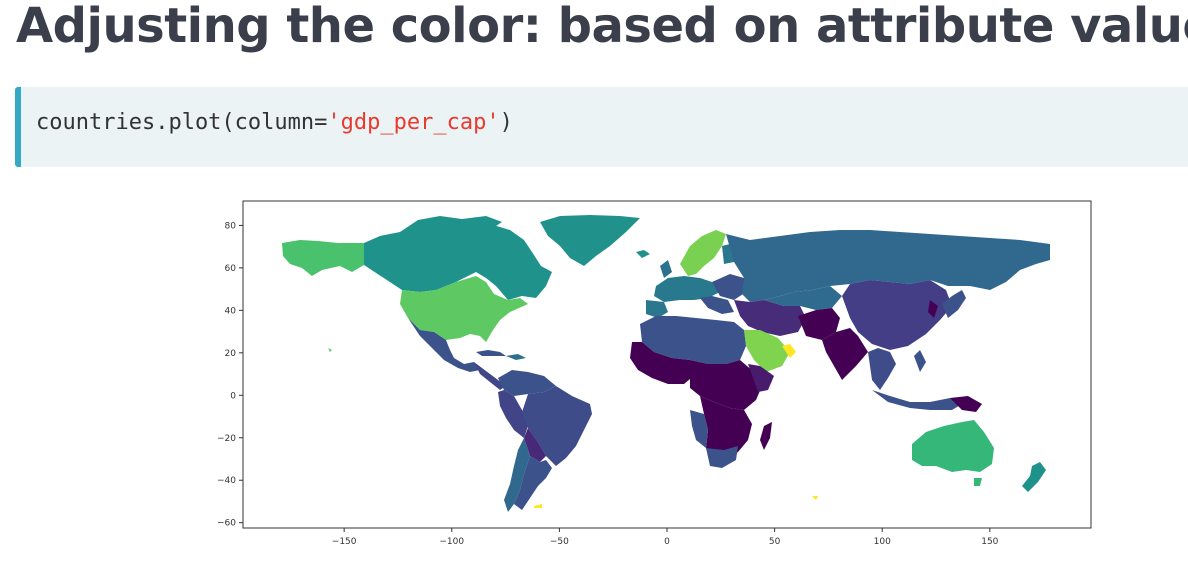 The width and height of the screenshot is (1188, 565). What do you see at coordinates (729, 287) in the screenshot?
I see `country-eastern-europe` at bounding box center [729, 287].